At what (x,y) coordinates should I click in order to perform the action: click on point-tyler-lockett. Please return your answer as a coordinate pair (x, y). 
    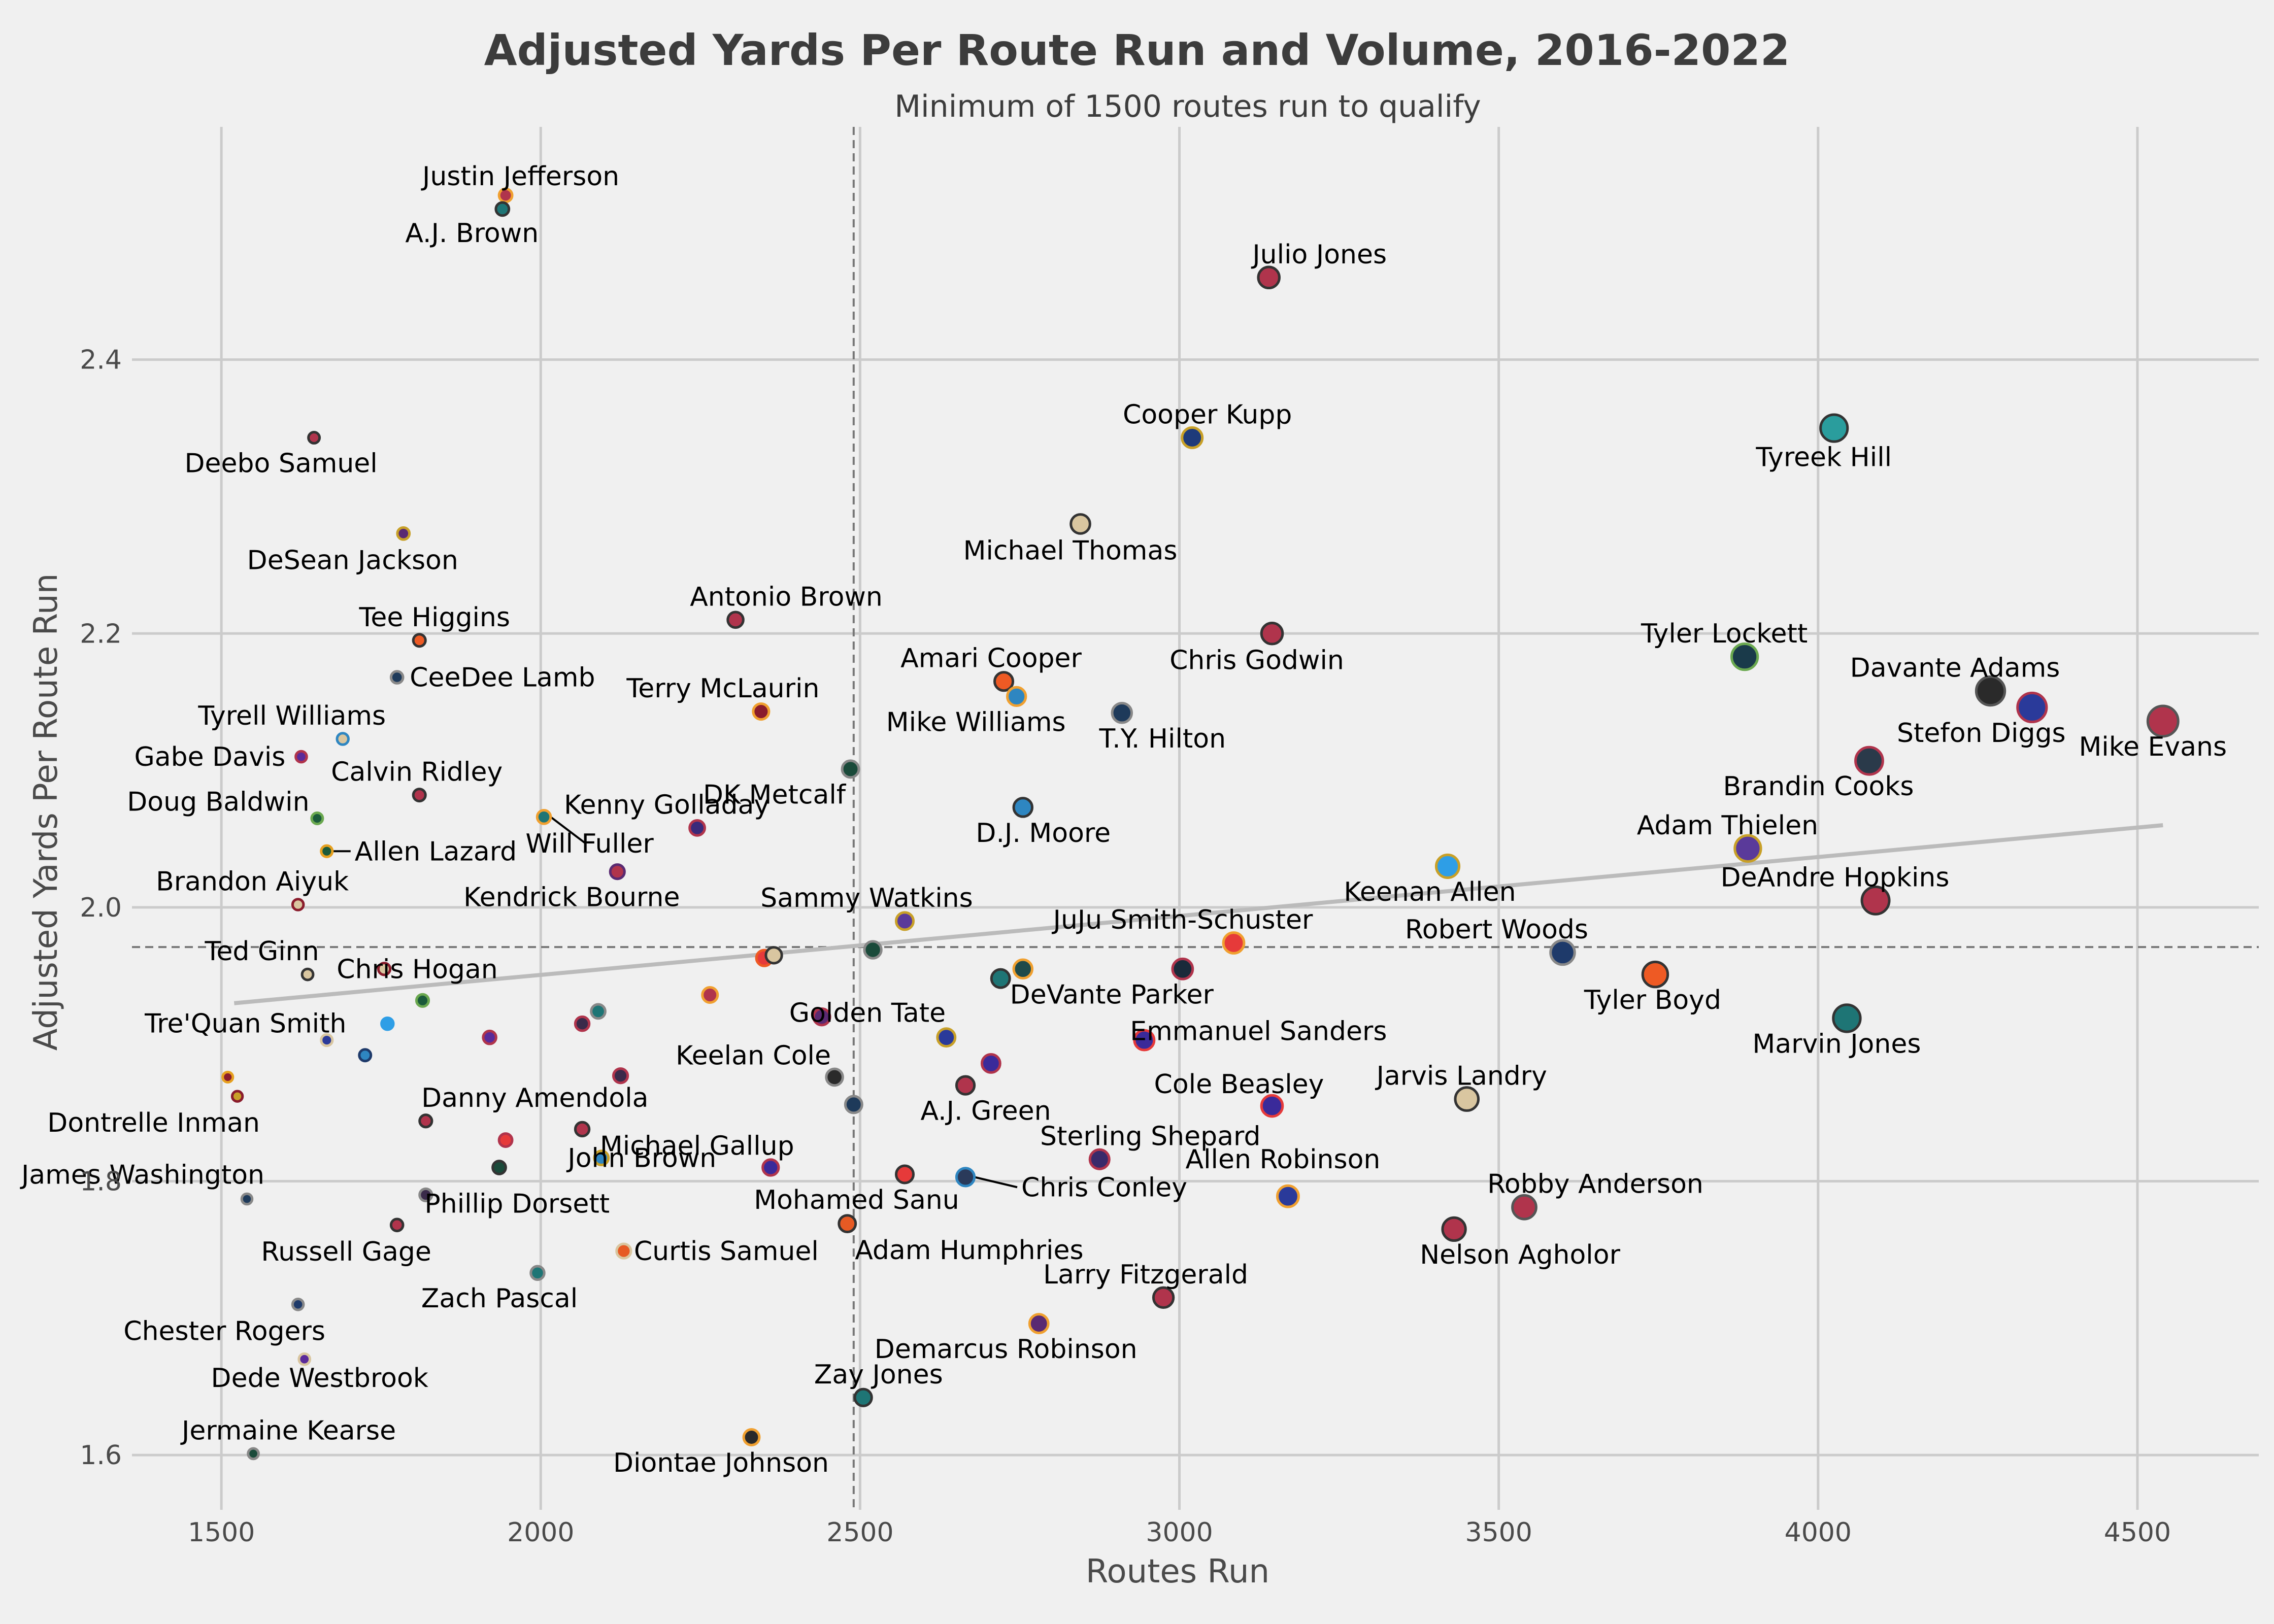
    Looking at the image, I should click on (1744, 656).